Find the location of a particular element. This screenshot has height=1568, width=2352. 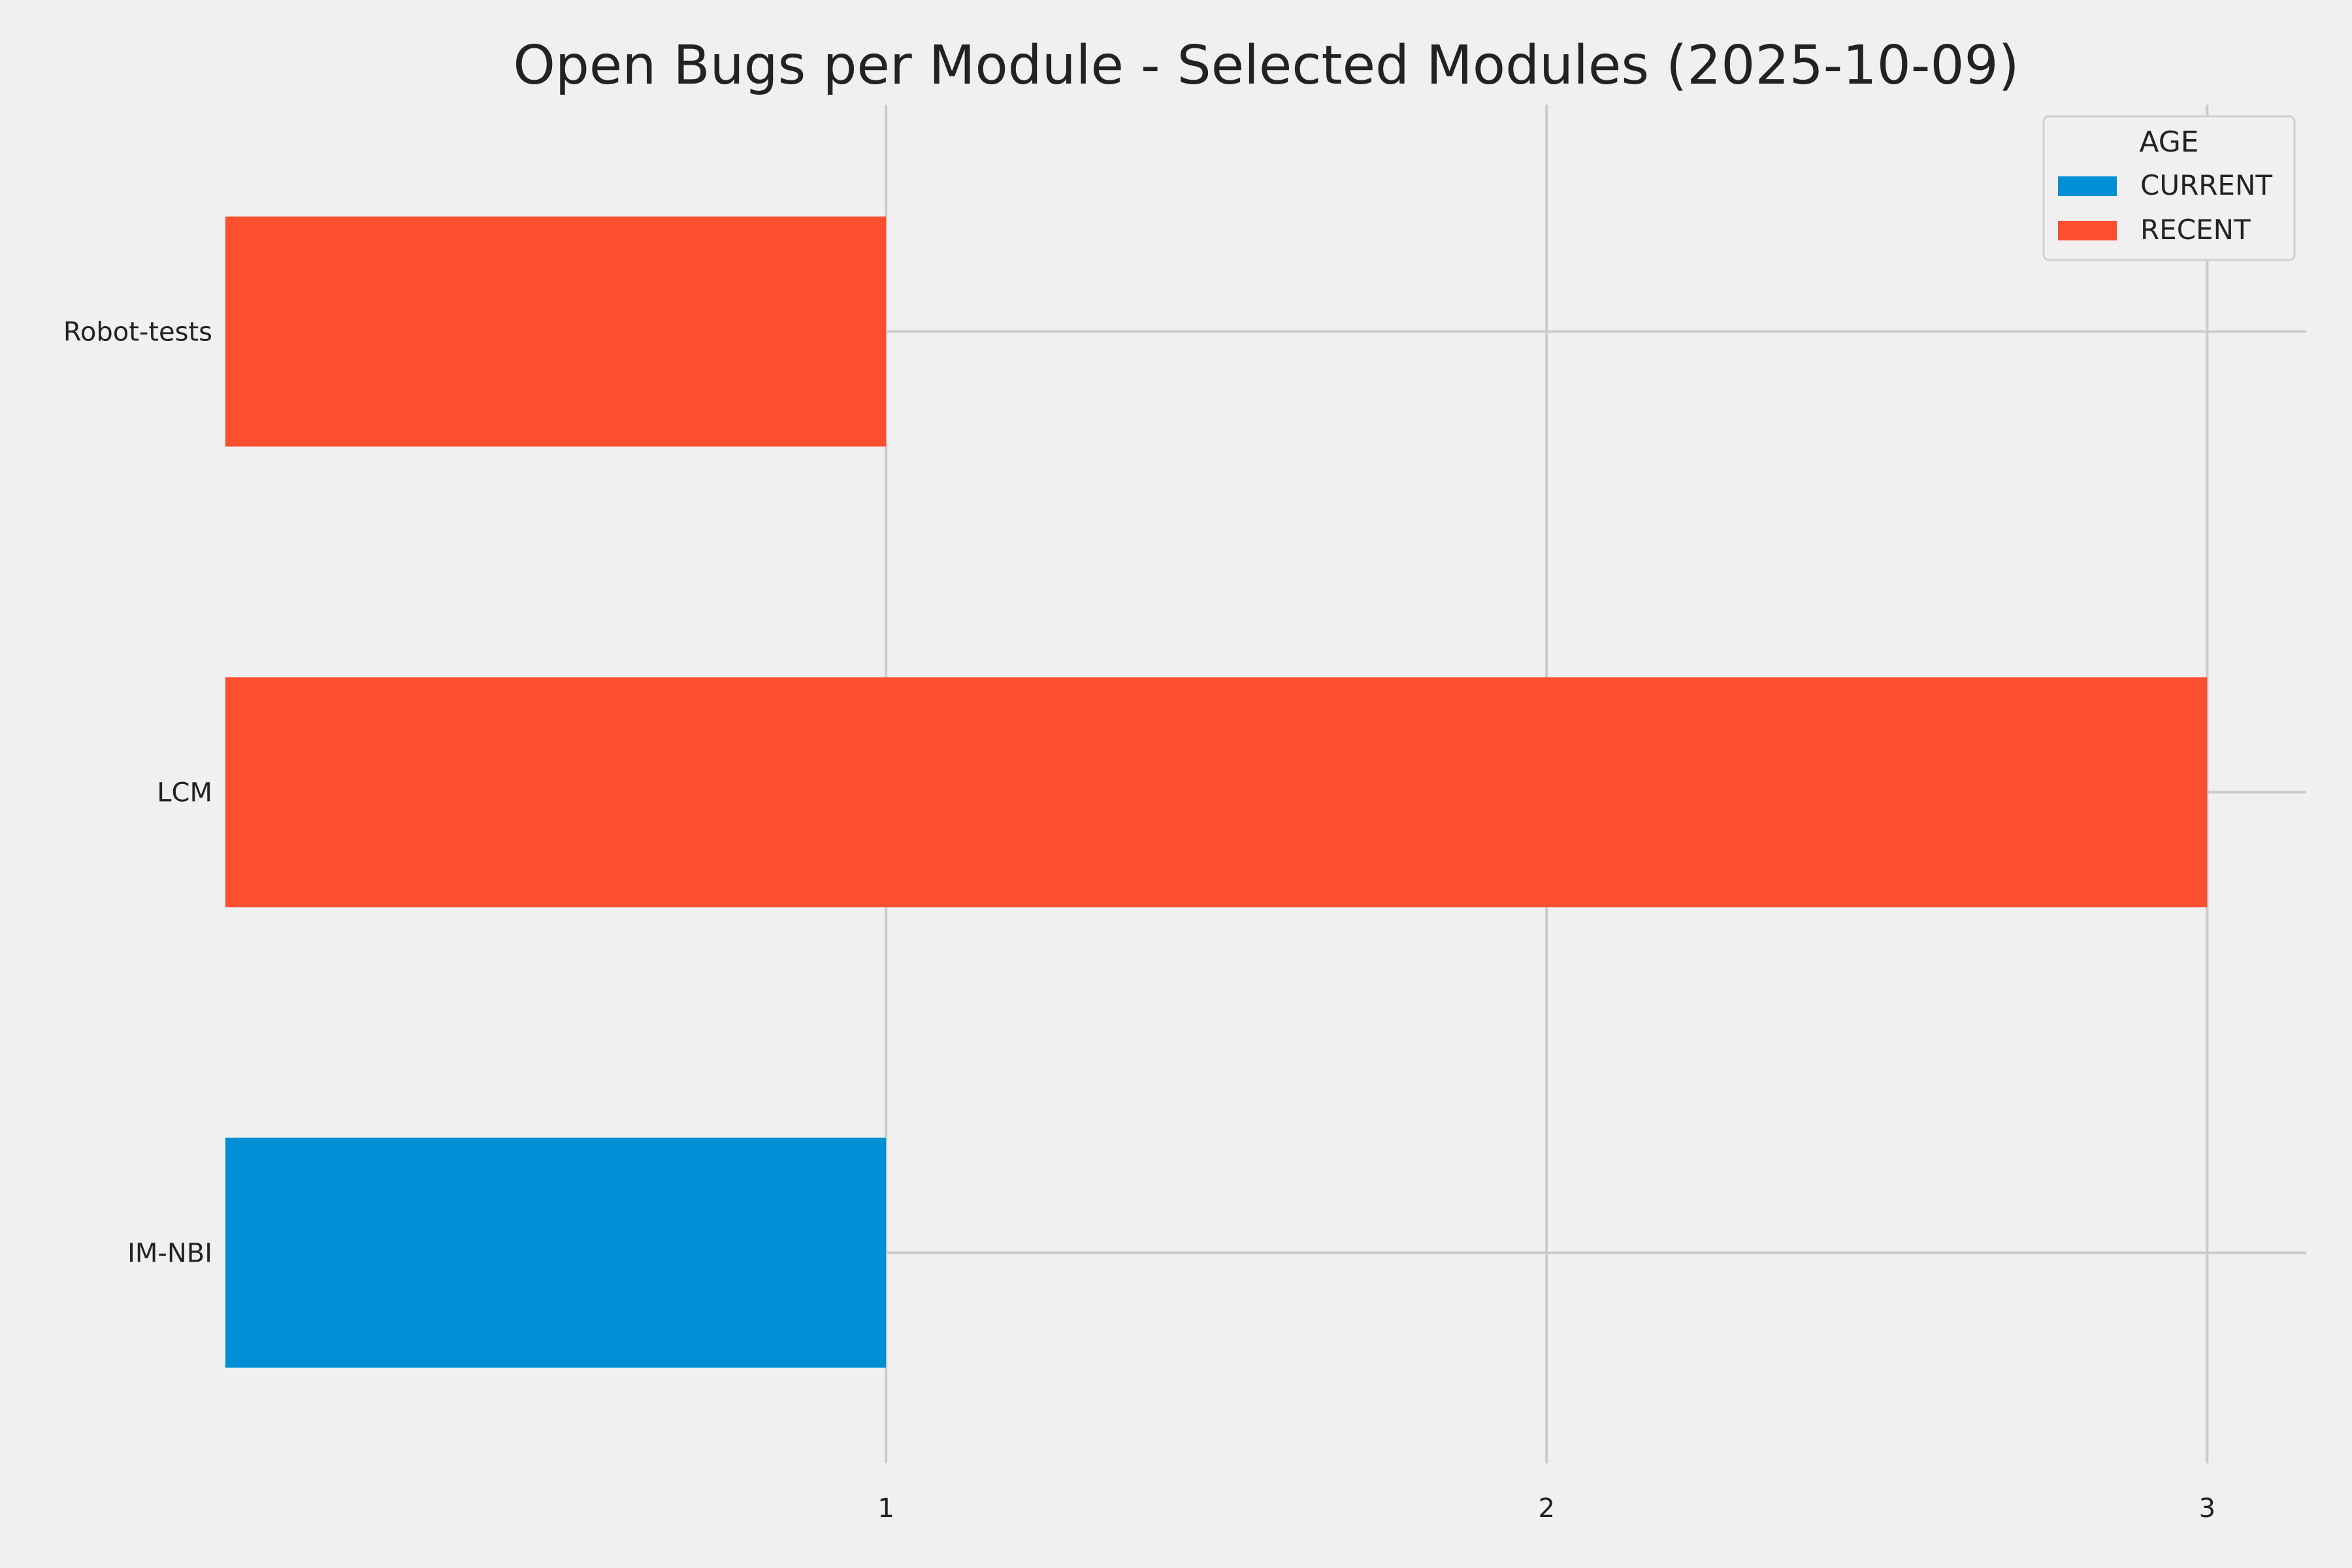

legend-label-recent: RECENT is located at coordinates (2195, 230).